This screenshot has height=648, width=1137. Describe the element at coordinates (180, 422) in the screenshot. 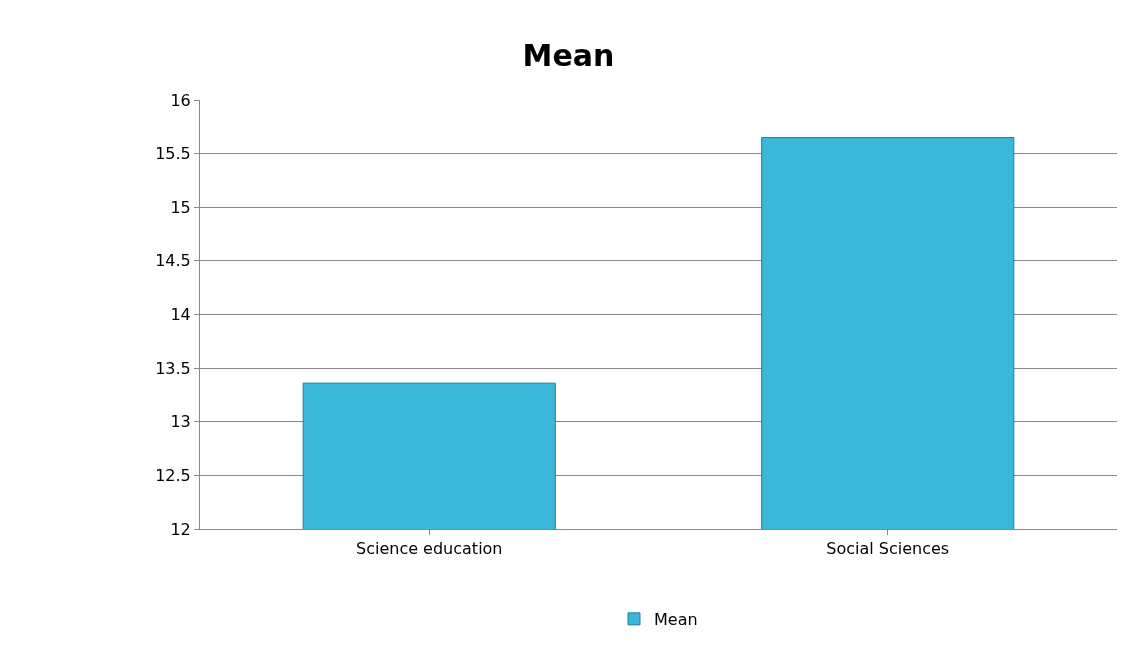

I see `y-tick-label: 13` at that location.